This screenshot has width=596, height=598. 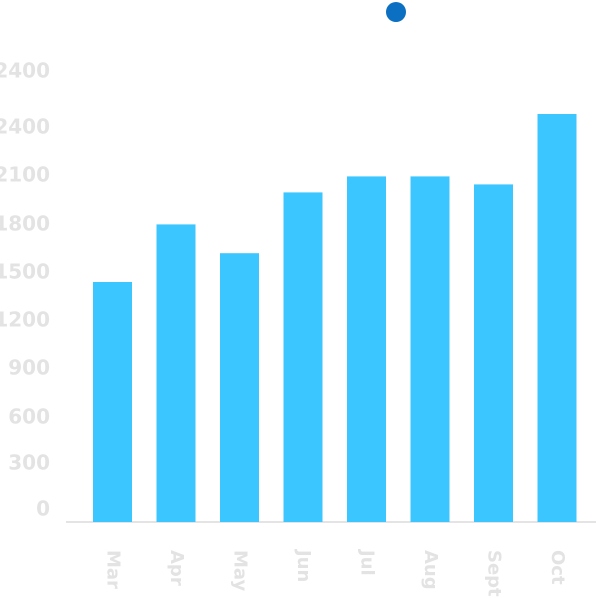 What do you see at coordinates (303, 357) in the screenshot?
I see `bar-jun` at bounding box center [303, 357].